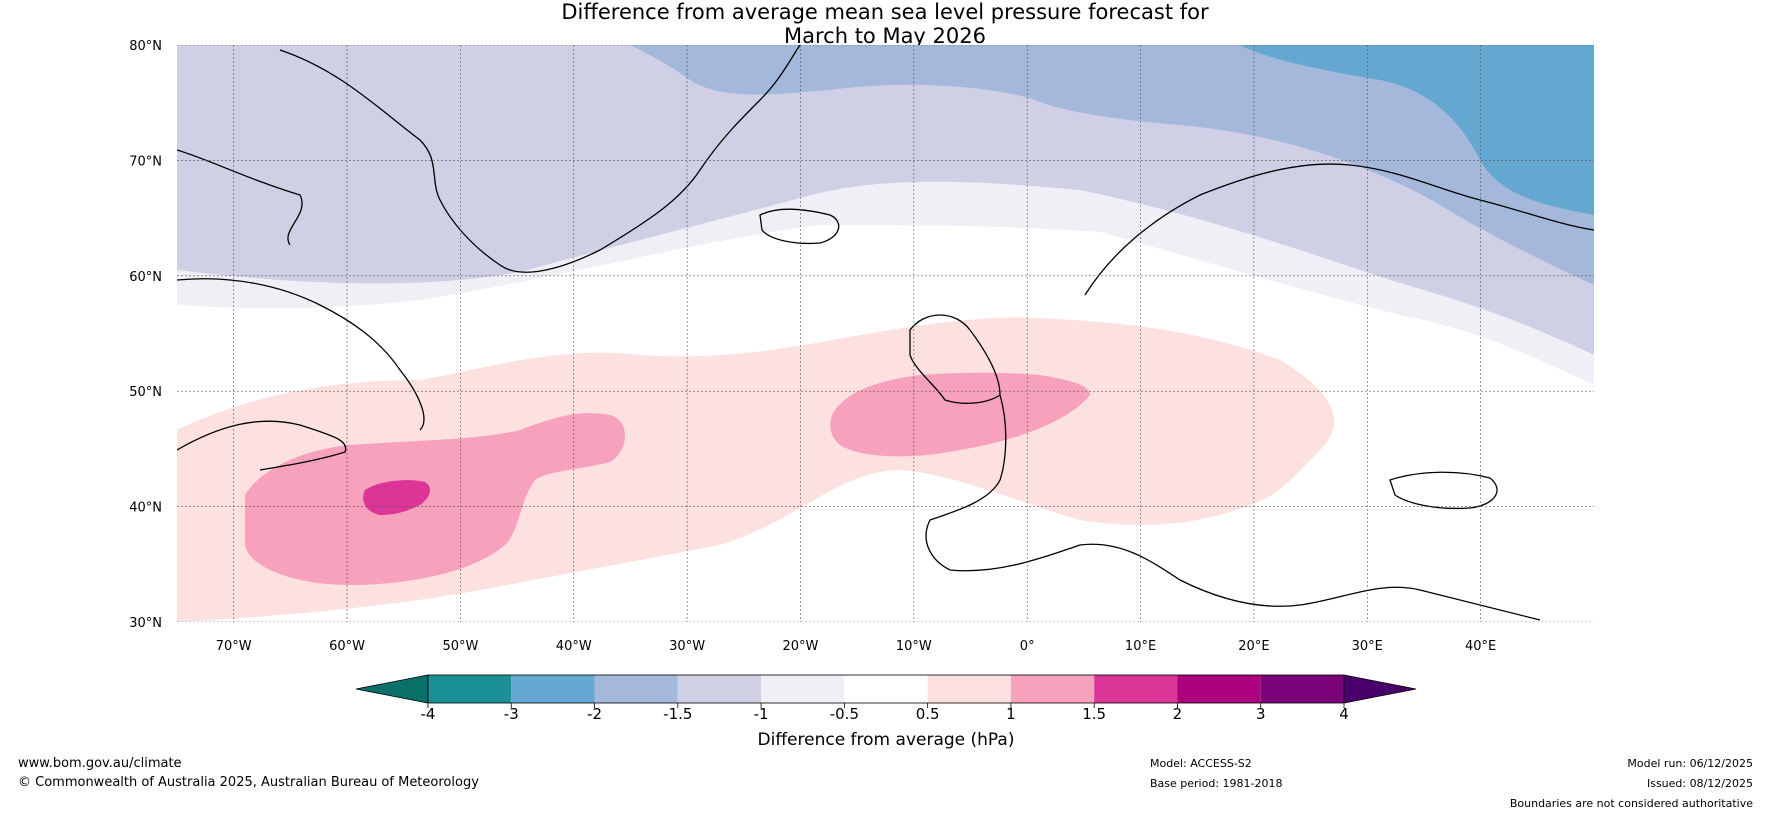 The width and height of the screenshot is (1770, 816). Describe the element at coordinates (914, 646) in the screenshot. I see `lon-label: 10°W` at that location.